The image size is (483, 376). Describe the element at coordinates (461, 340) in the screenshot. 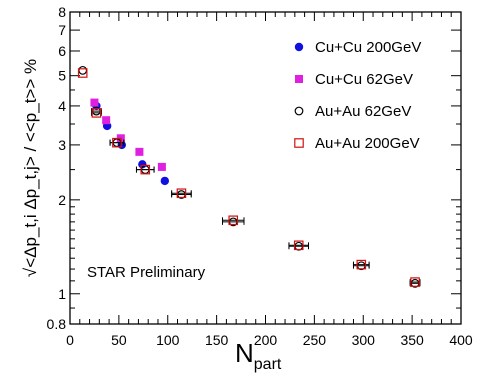

I see `x-tick-label: 400` at that location.